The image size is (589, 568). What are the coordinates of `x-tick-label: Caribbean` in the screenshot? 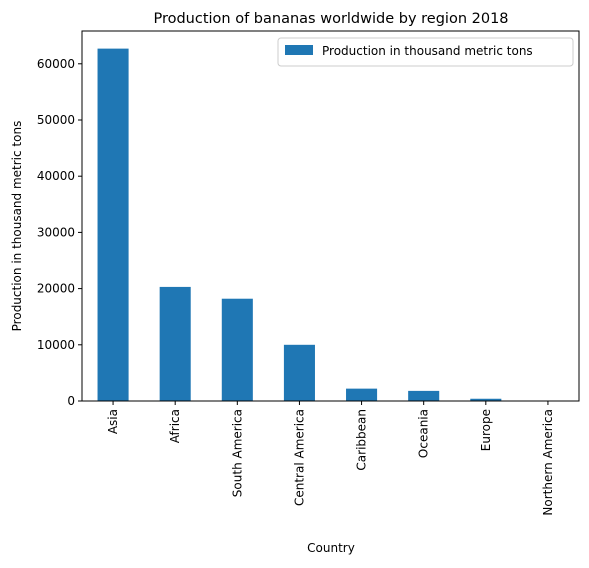 It's located at (362, 440).